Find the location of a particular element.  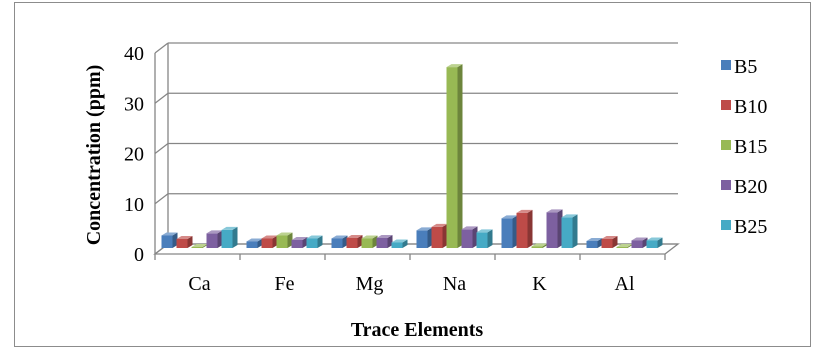

x-tick-label: Fe is located at coordinates (285, 284).